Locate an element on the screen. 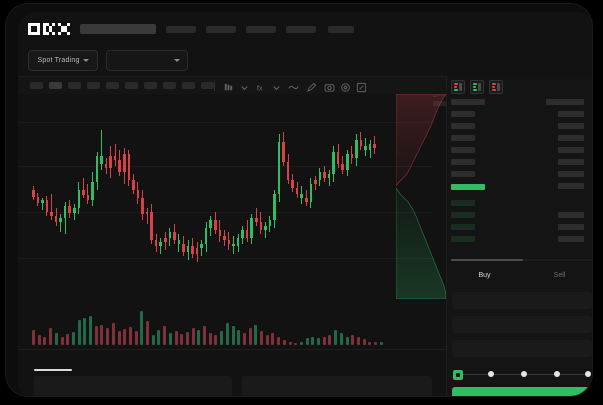  orderbook-scrollbar is located at coordinates (521, 260).